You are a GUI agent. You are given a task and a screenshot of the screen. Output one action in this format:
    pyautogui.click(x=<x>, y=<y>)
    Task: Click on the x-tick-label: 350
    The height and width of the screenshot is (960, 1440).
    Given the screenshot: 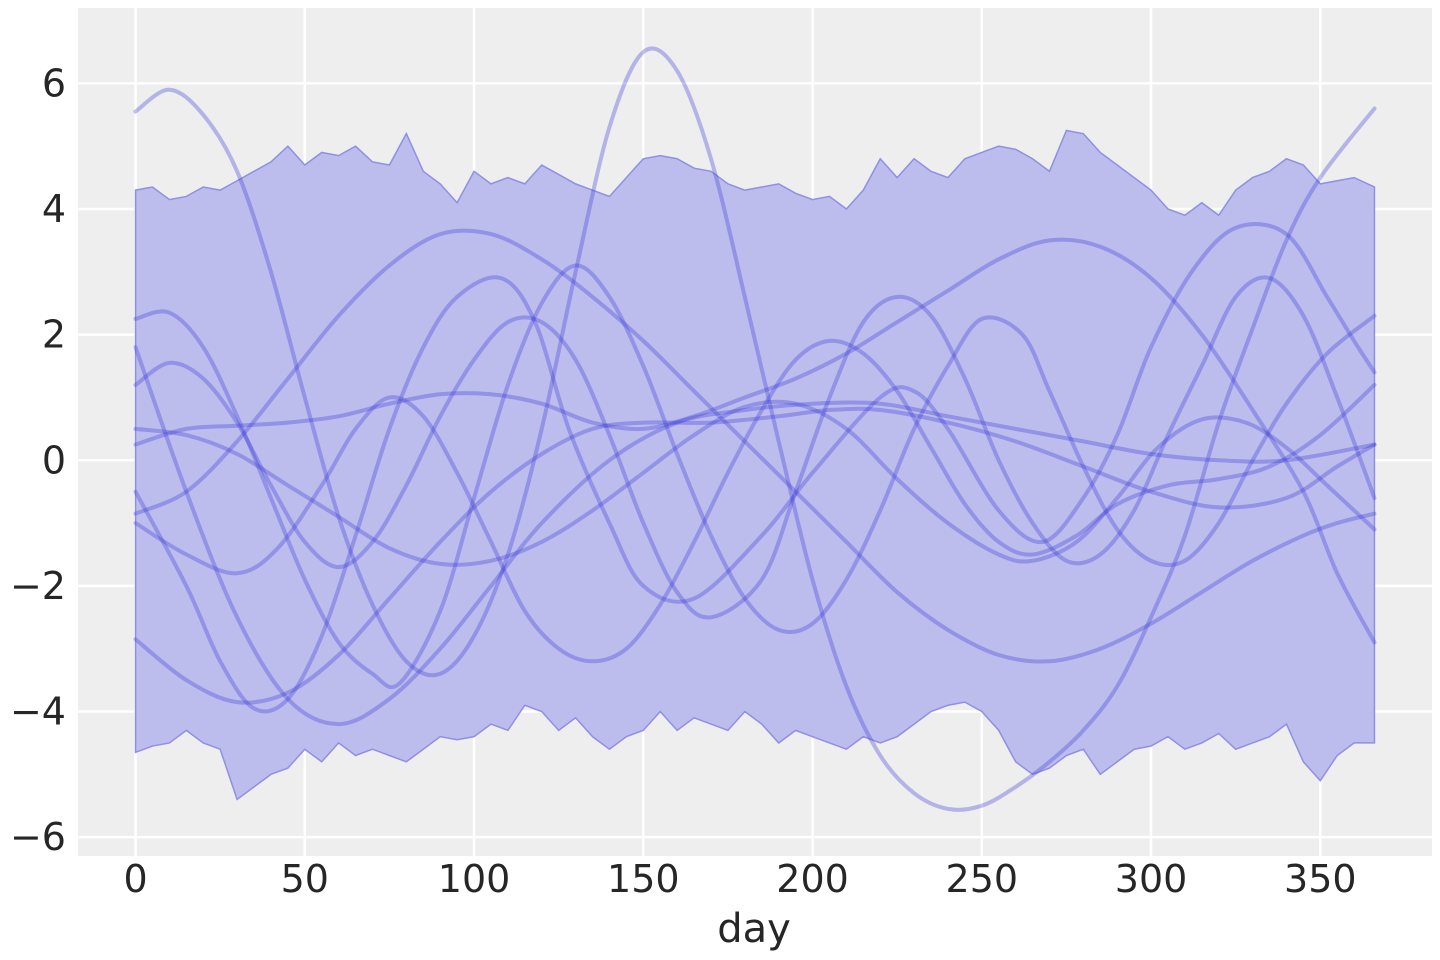 What is the action you would take?
    pyautogui.click(x=1320, y=879)
    